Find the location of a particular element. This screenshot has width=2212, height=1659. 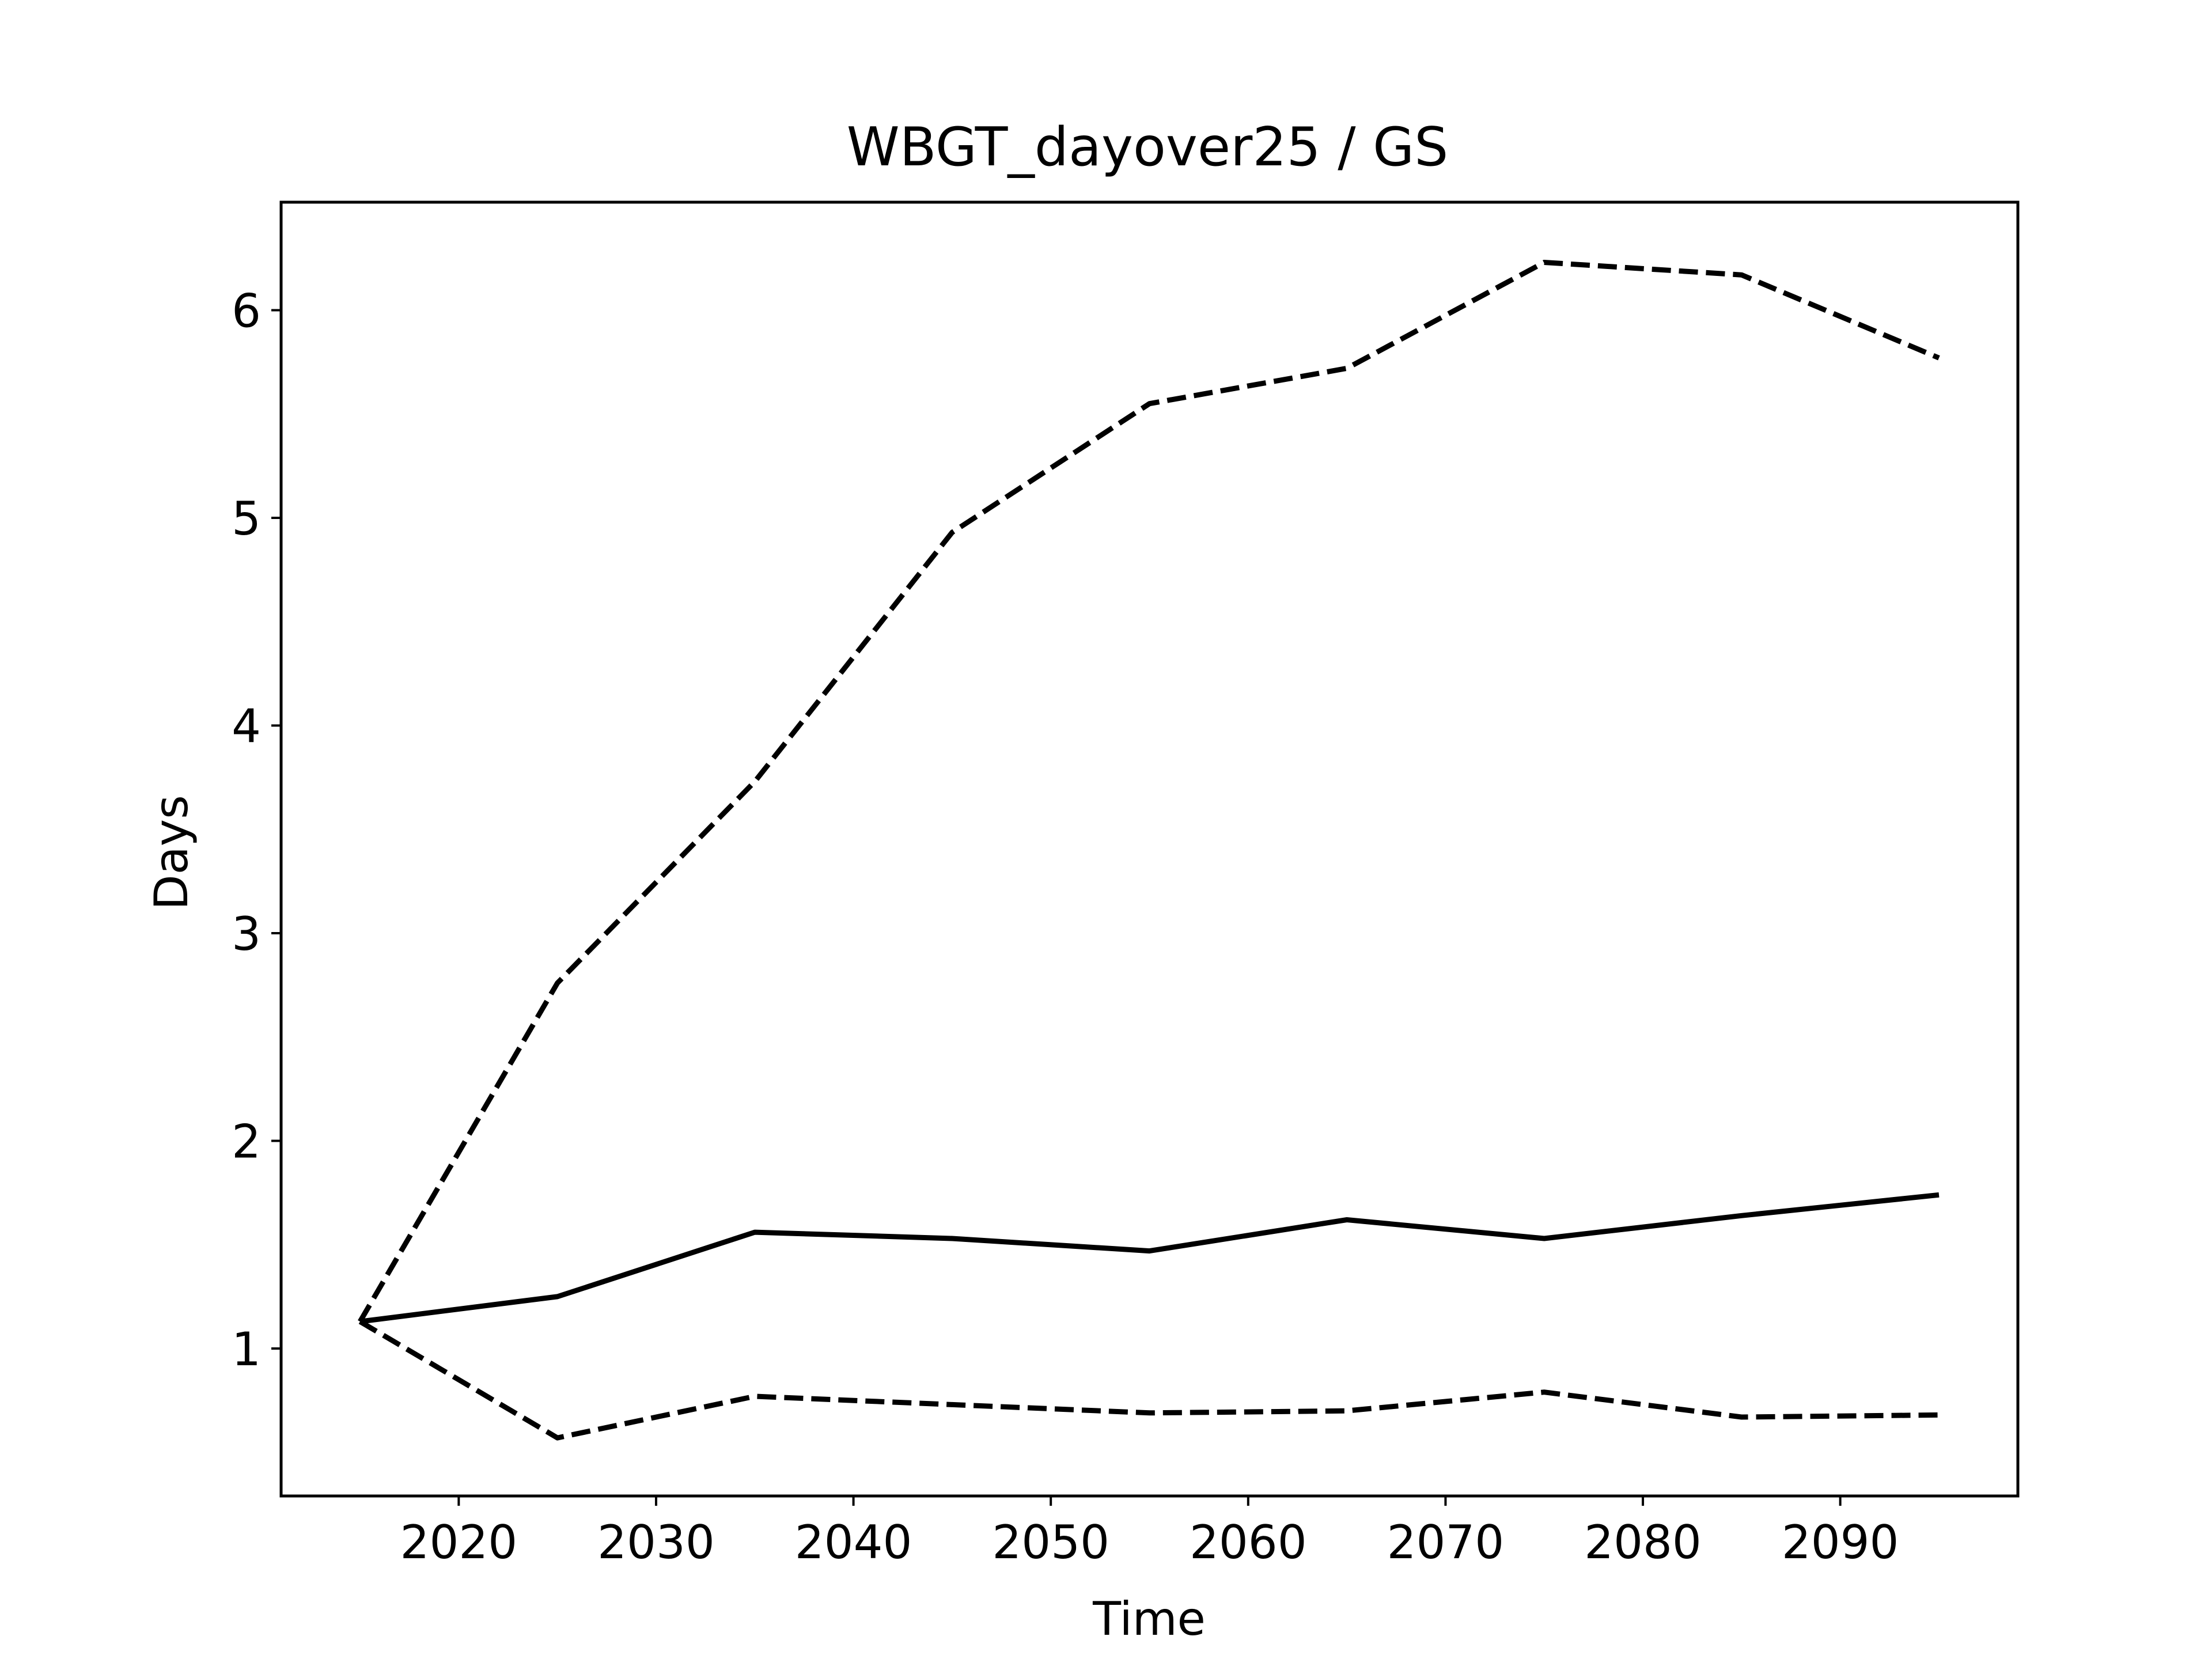

x-tick-label: 2090 is located at coordinates (1840, 1542).